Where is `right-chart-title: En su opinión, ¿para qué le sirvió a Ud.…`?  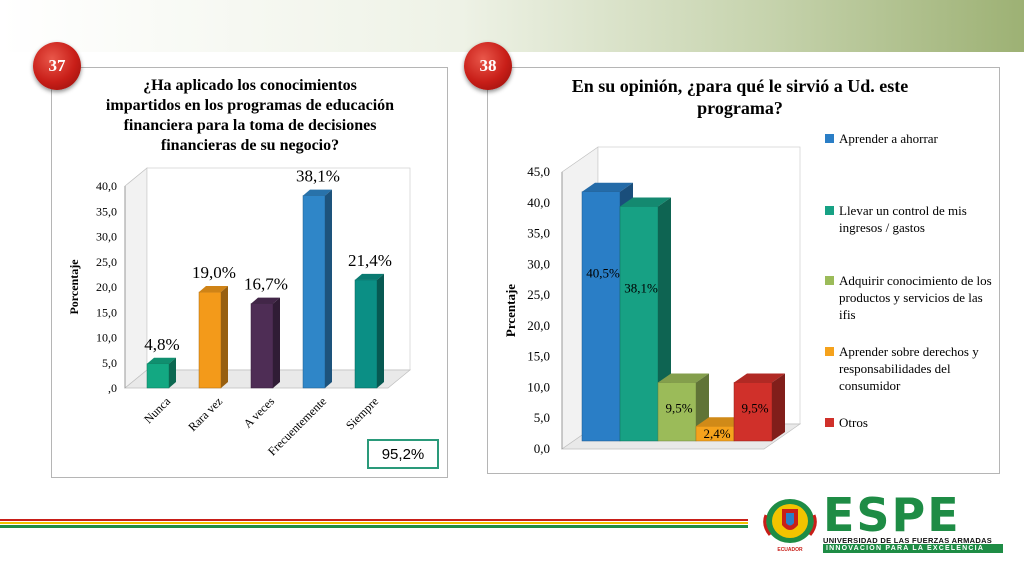 right-chart-title: En su opinión, ¿para qué le sirvió a Ud.… is located at coordinates (740, 97).